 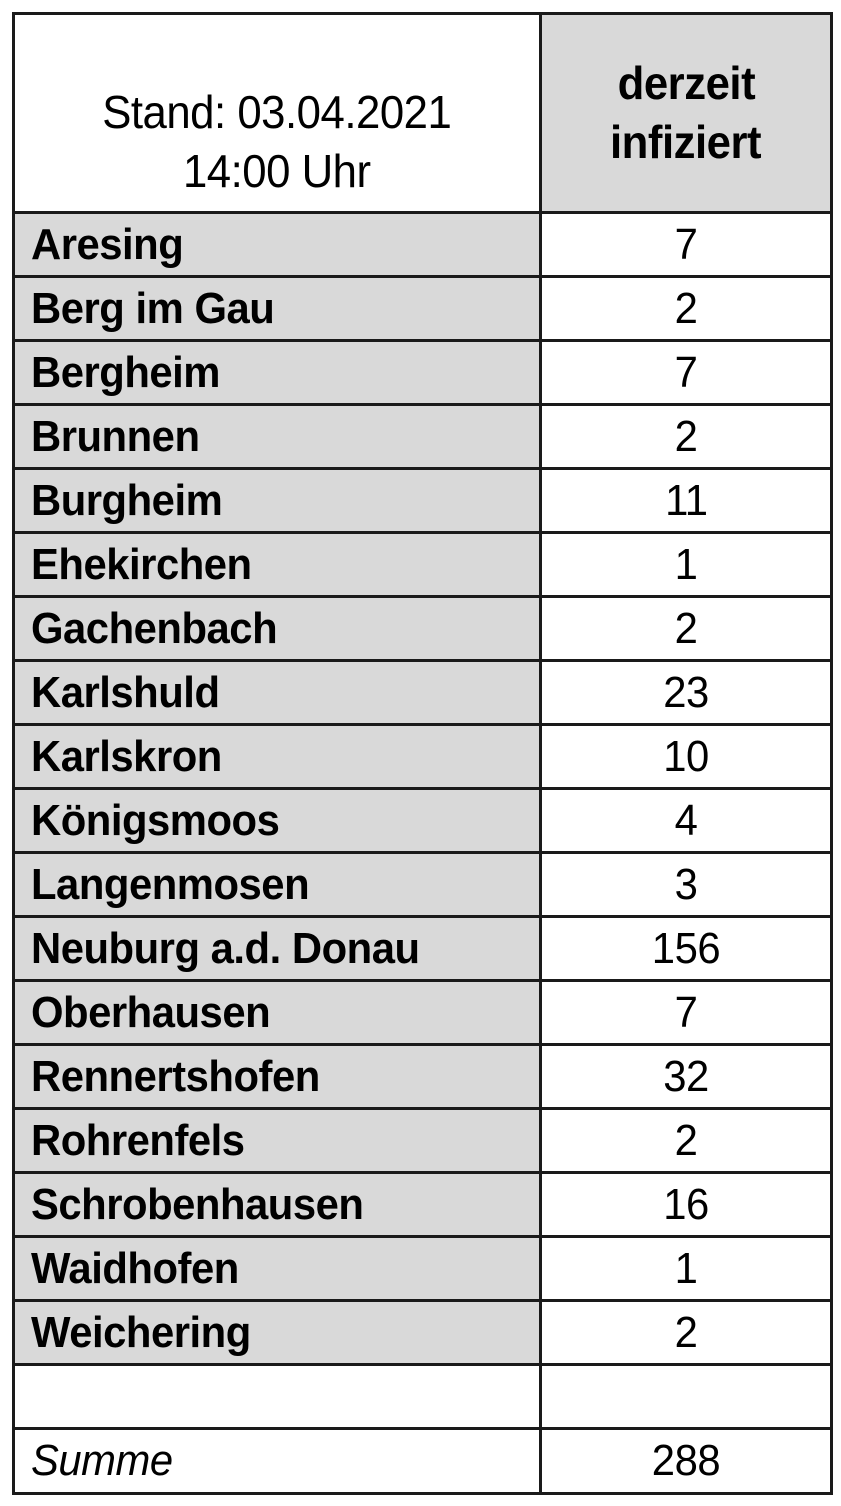 I want to click on municipality-name-cell: Schrobenhausen, so click(x=277, y=1204).